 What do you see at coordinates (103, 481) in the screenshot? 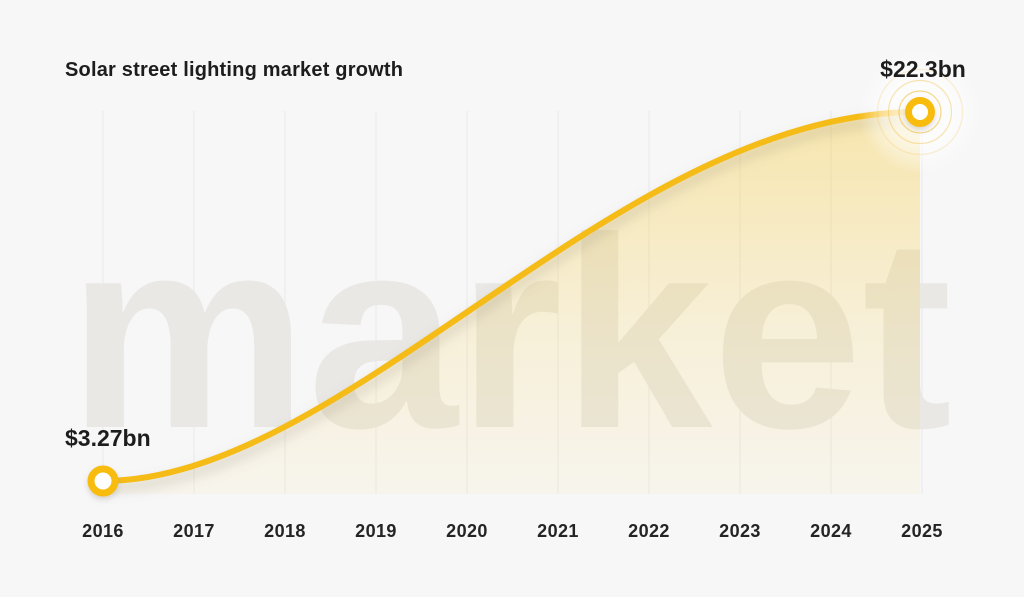
I see `start-point-marker` at bounding box center [103, 481].